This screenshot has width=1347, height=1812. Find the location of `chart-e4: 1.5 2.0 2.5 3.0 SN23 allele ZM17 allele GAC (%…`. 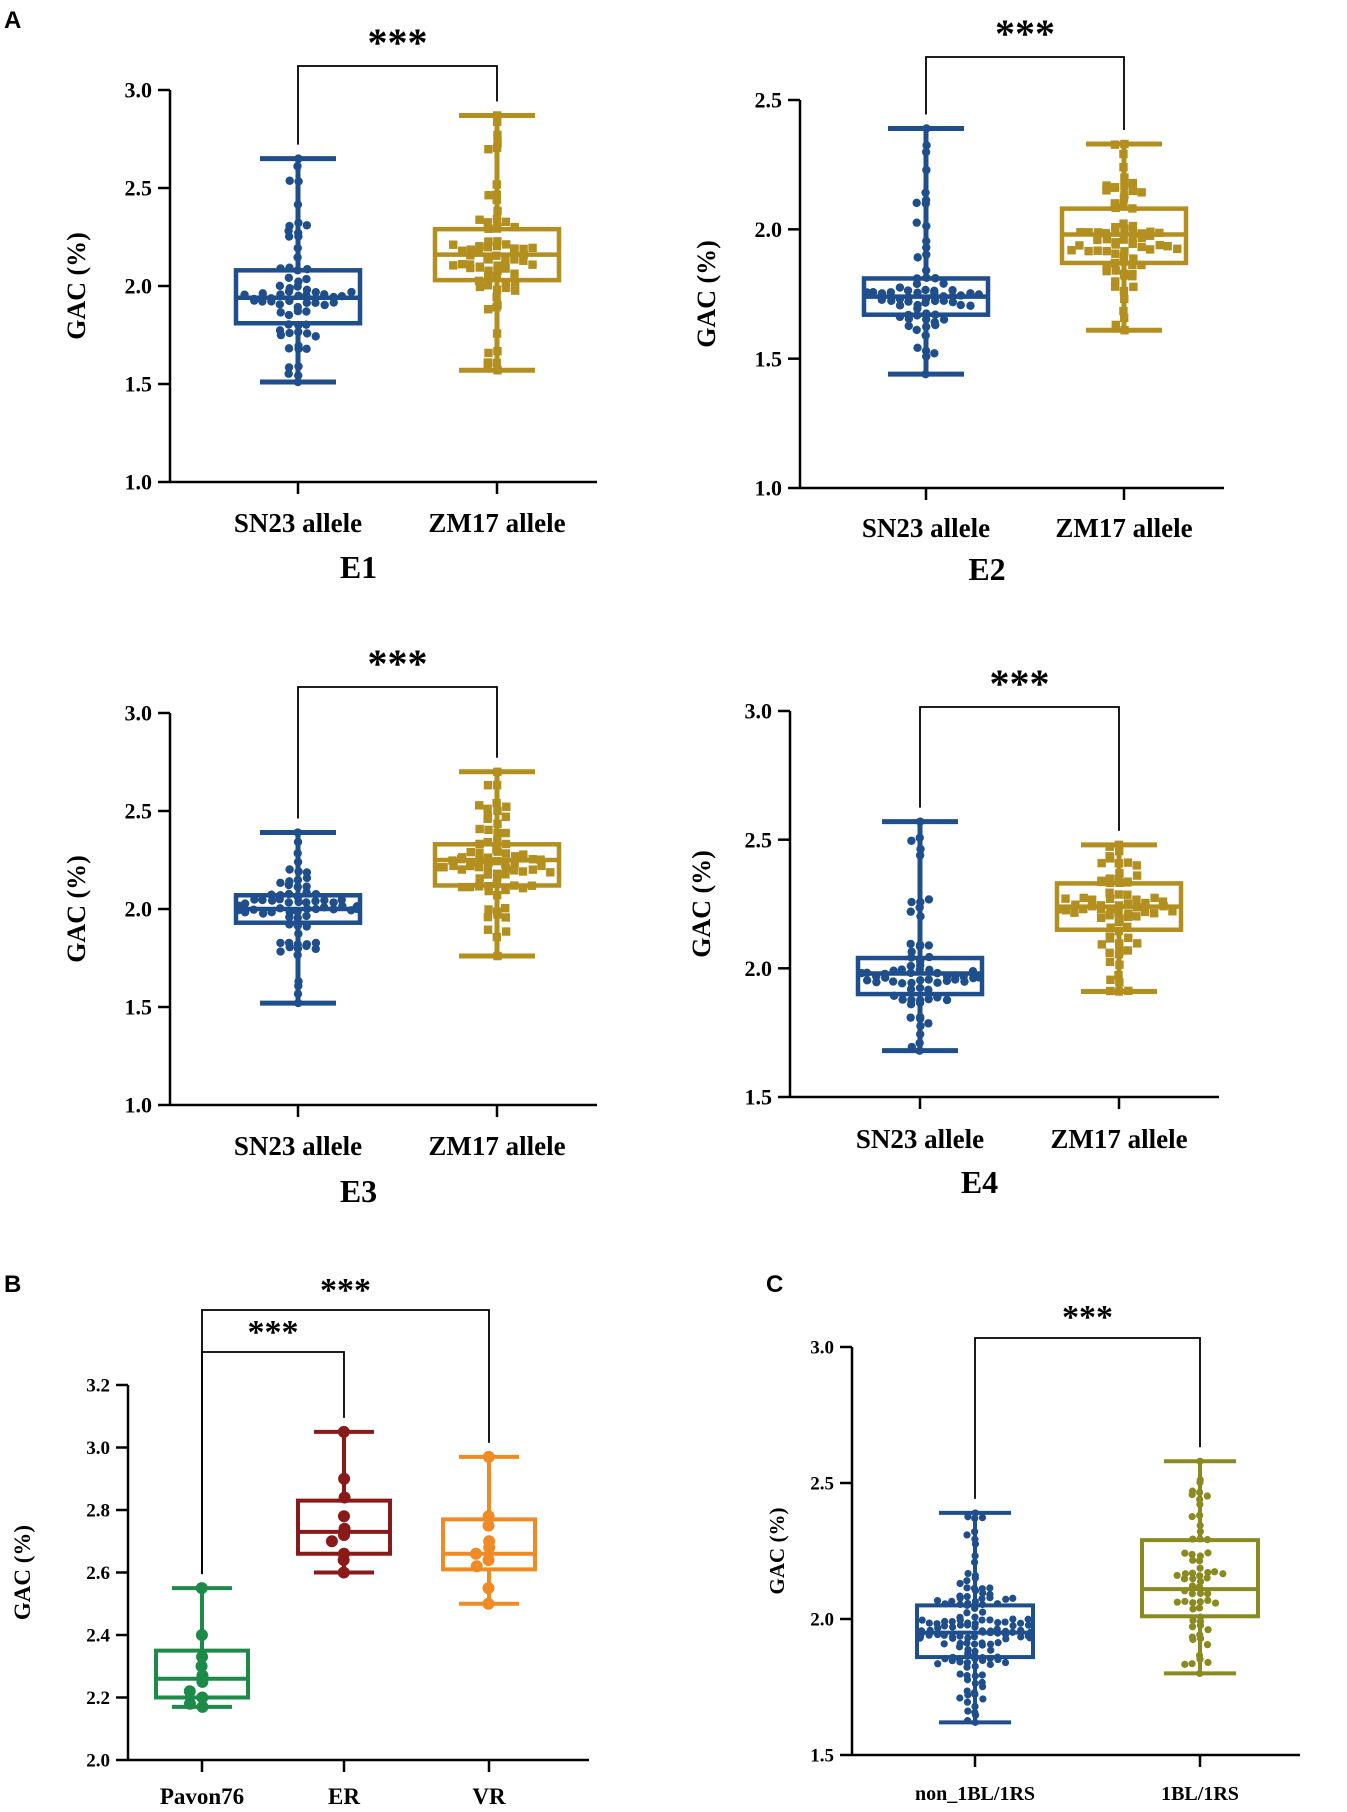

chart-e4: 1.5 2.0 2.5 3.0 SN23 allele ZM17 allele GAC (%… is located at coordinates (953, 930).